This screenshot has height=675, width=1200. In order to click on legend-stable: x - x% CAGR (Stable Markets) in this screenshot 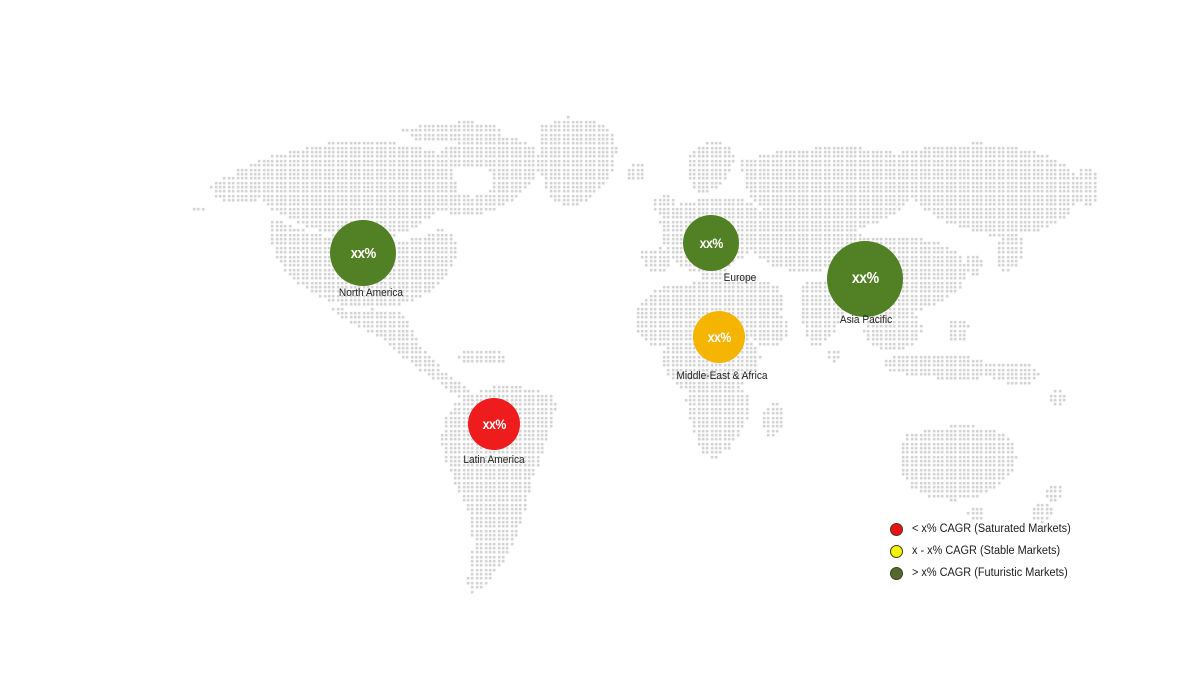, I will do `click(984, 551)`.